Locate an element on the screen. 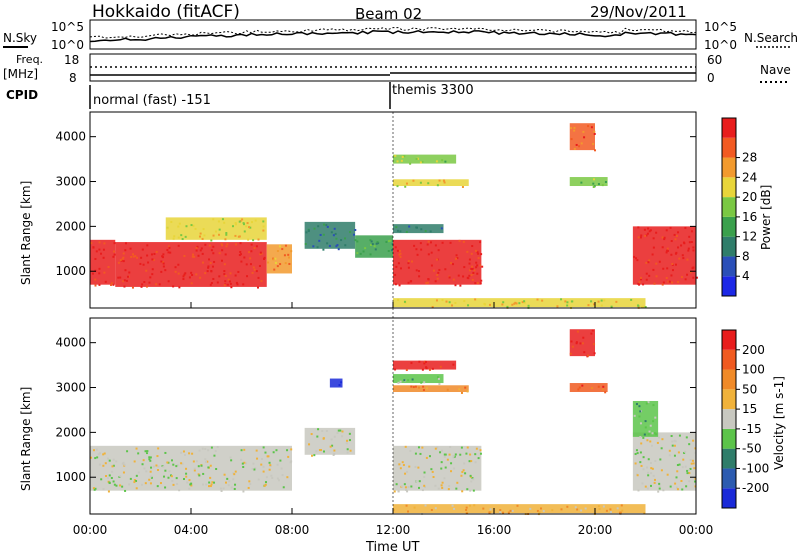  colorbar-tick-label: 12 is located at coordinates (749, 237).